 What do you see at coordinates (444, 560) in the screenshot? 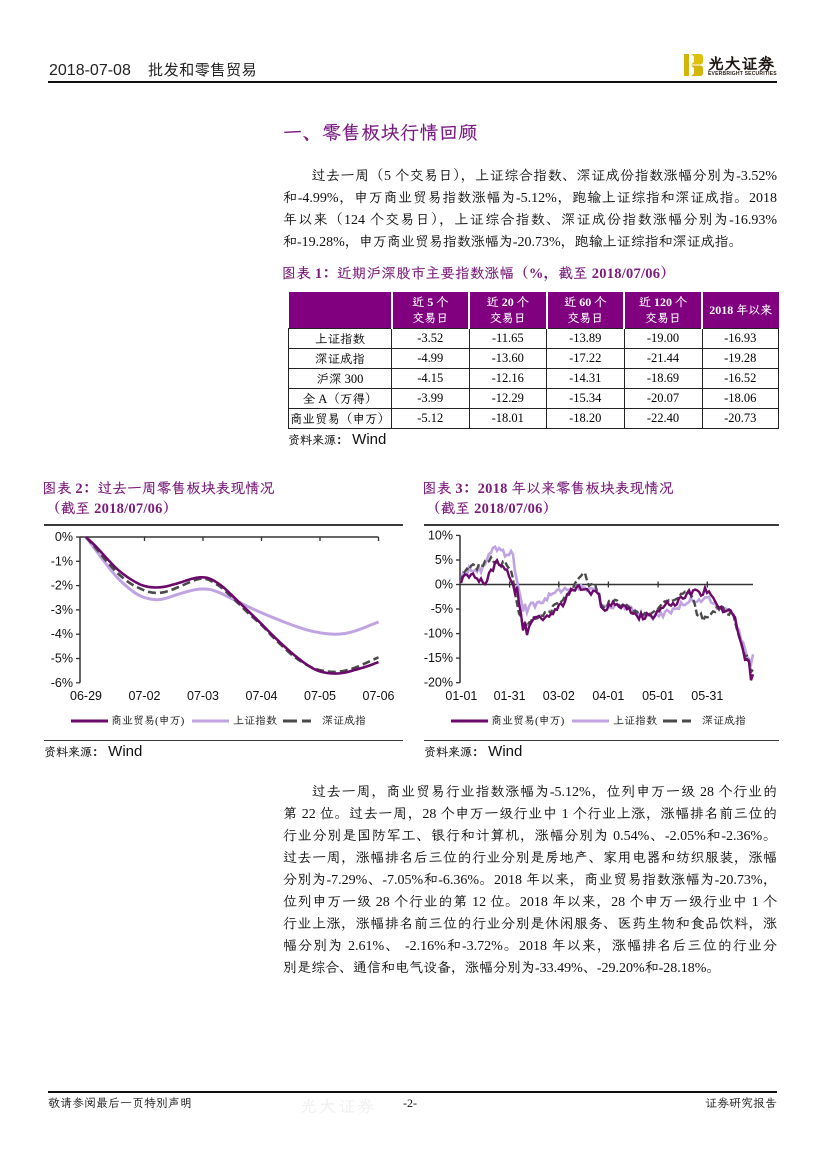
I see `svg-text: 5%` at bounding box center [444, 560].